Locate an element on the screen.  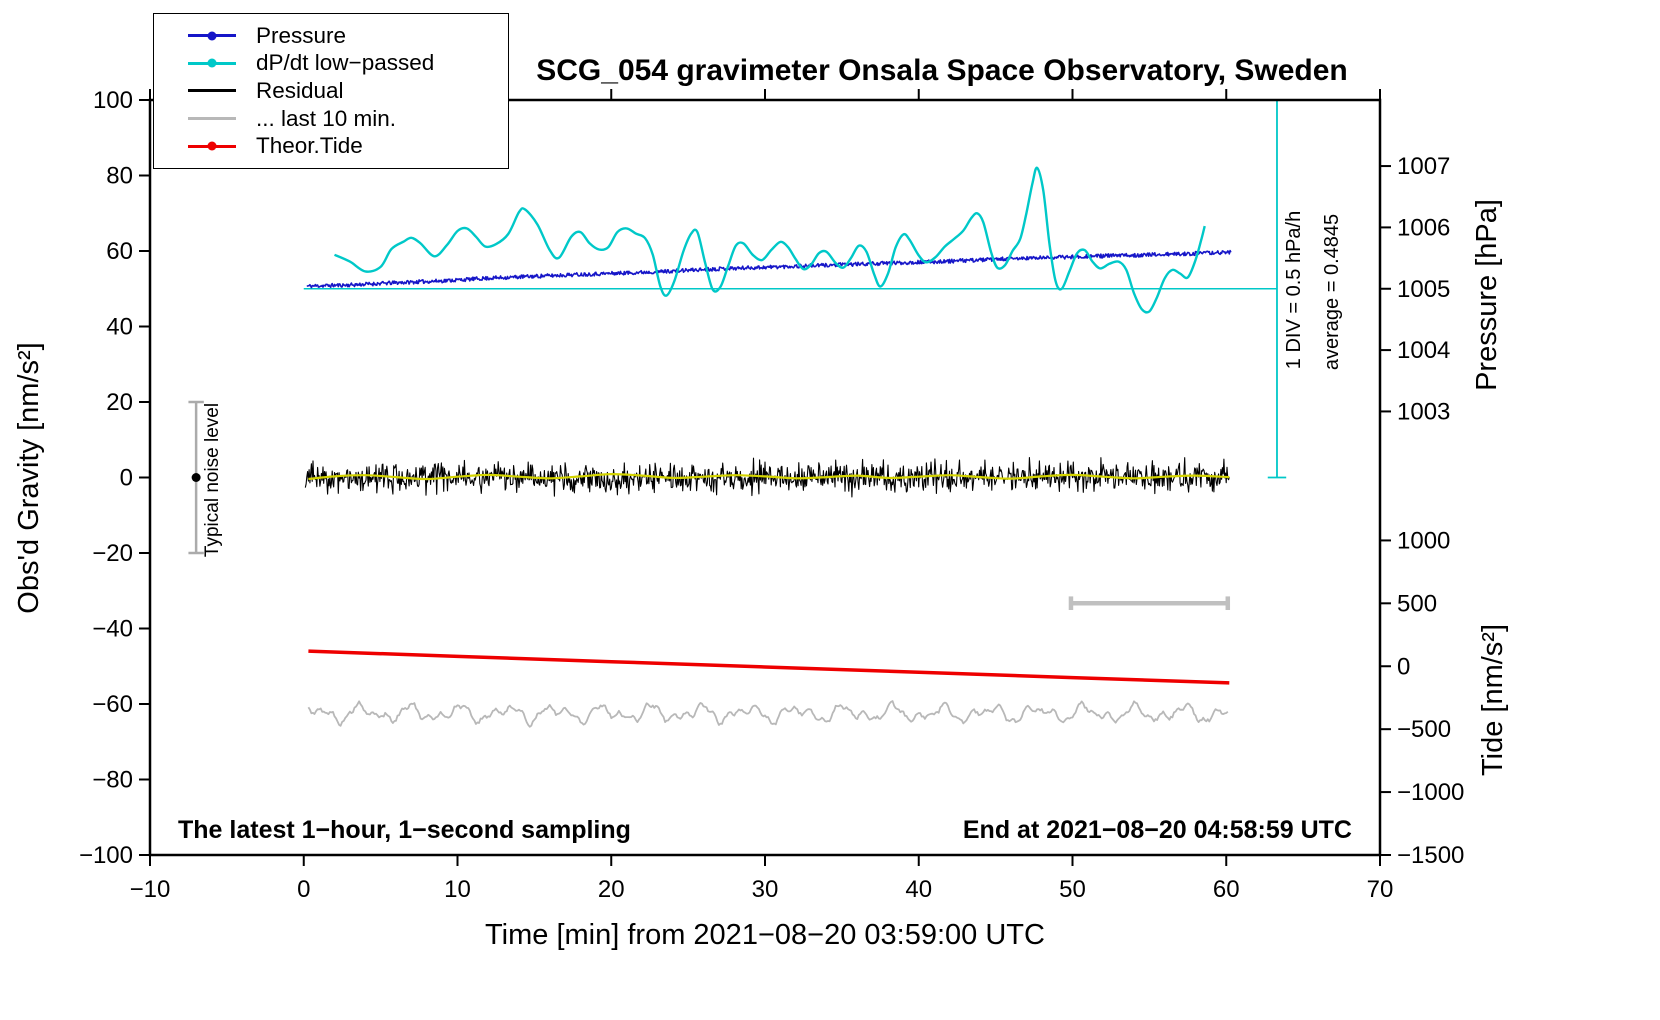
x-tick-label: −10 is located at coordinates (150, 889).